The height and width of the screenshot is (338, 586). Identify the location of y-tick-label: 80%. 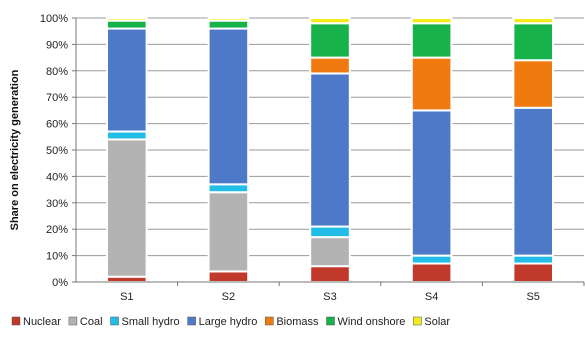
(57, 72).